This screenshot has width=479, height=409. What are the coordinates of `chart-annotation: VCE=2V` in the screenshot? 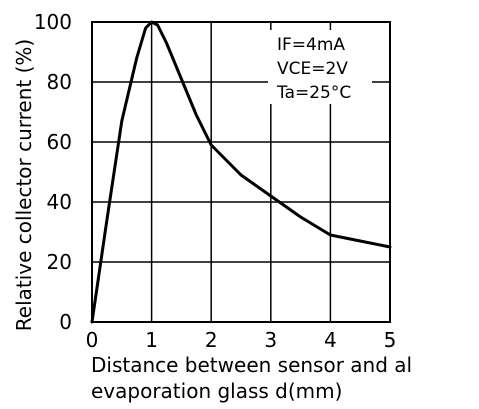 It's located at (312, 69).